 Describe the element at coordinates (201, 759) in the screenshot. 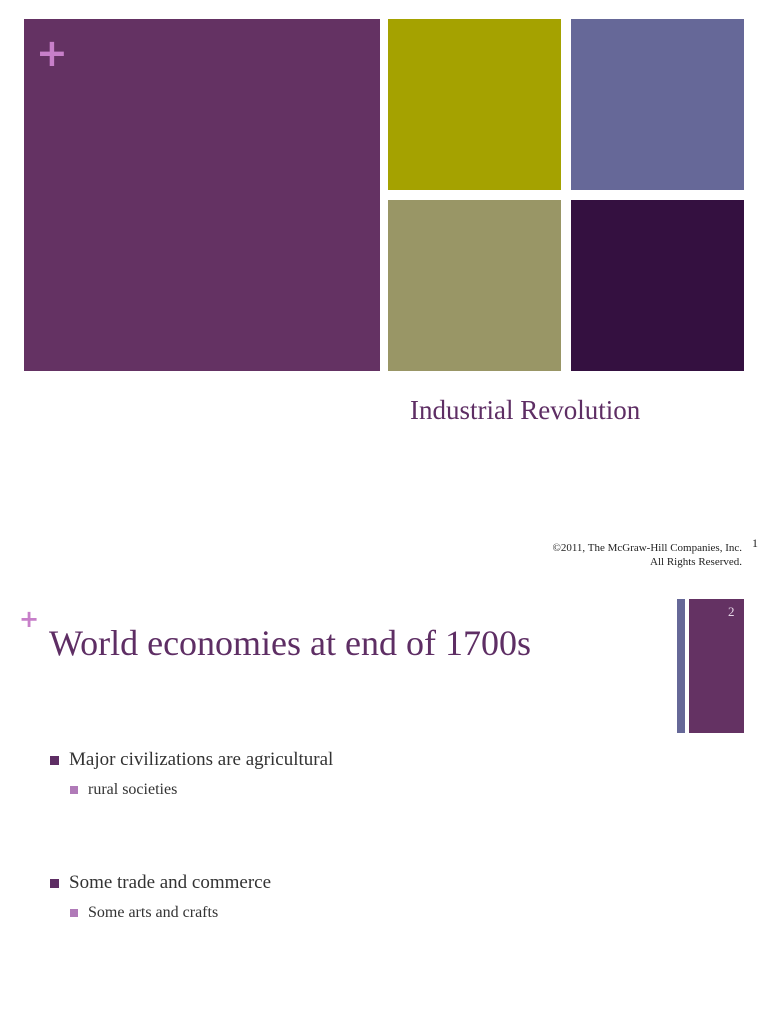

I see `bullet-text: Major civilizations are agricultural` at that location.